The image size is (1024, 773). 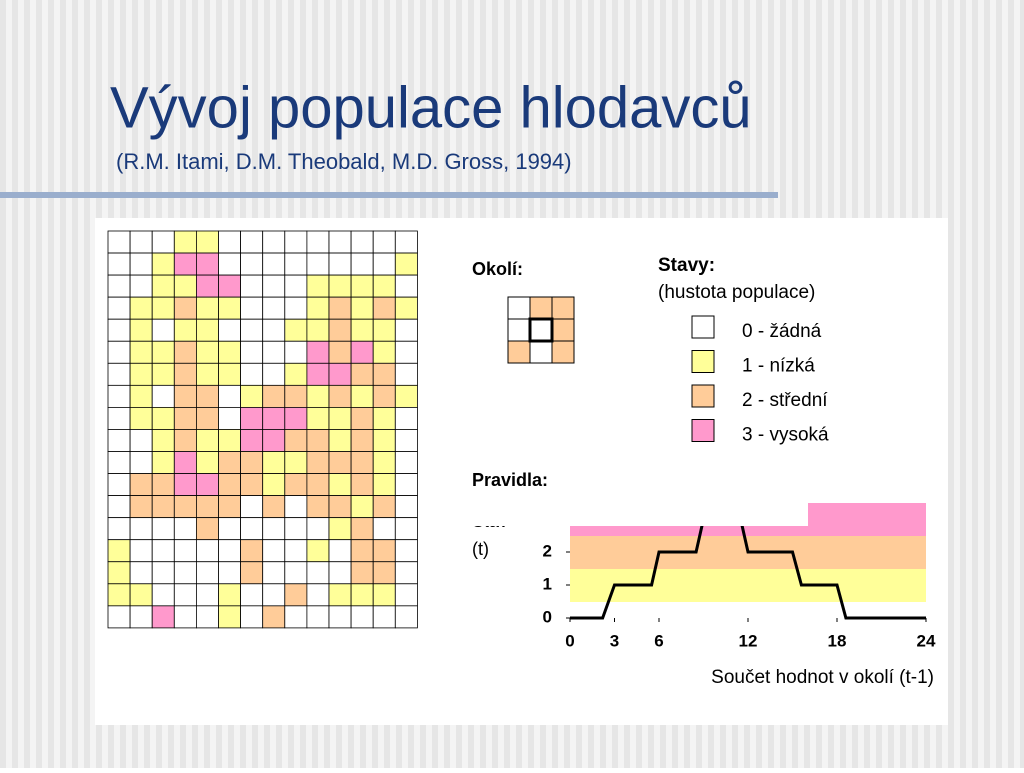 I want to click on title: Vývoj populace hlodavců, so click(x=431, y=107).